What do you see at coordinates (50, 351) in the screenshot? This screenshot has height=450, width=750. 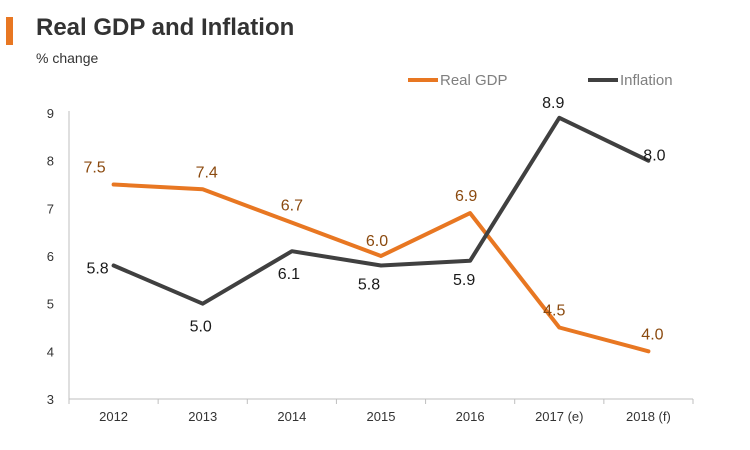 I see `y-tick-label: 4` at bounding box center [50, 351].